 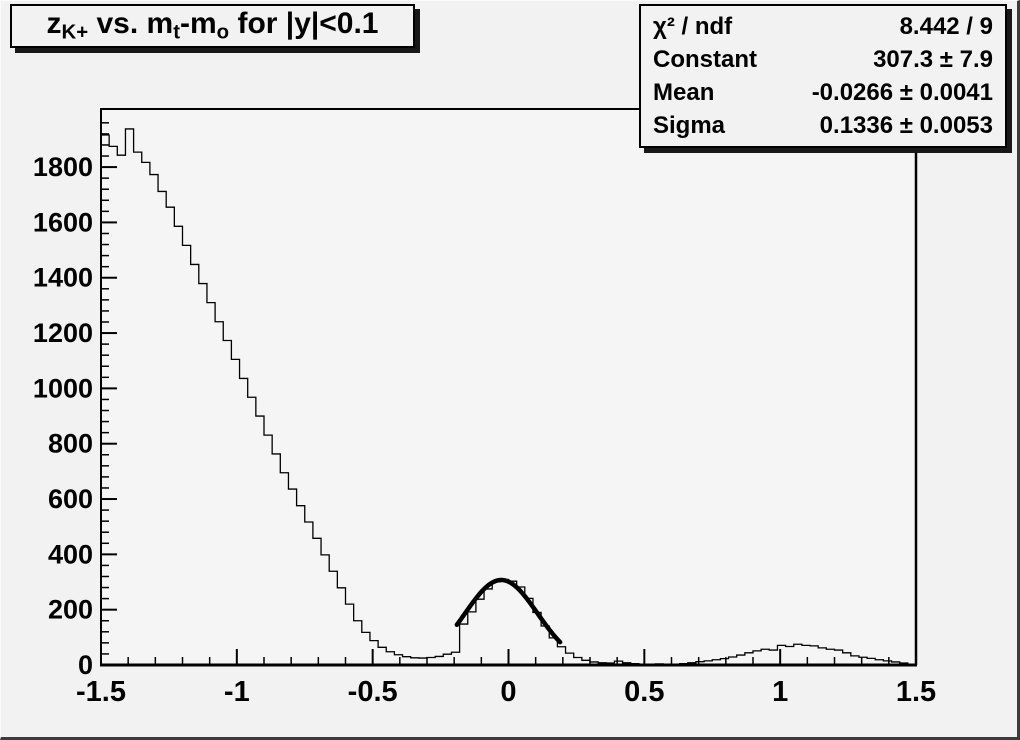 What do you see at coordinates (644, 692) in the screenshot?
I see `x-tick-label: 0.5` at bounding box center [644, 692].